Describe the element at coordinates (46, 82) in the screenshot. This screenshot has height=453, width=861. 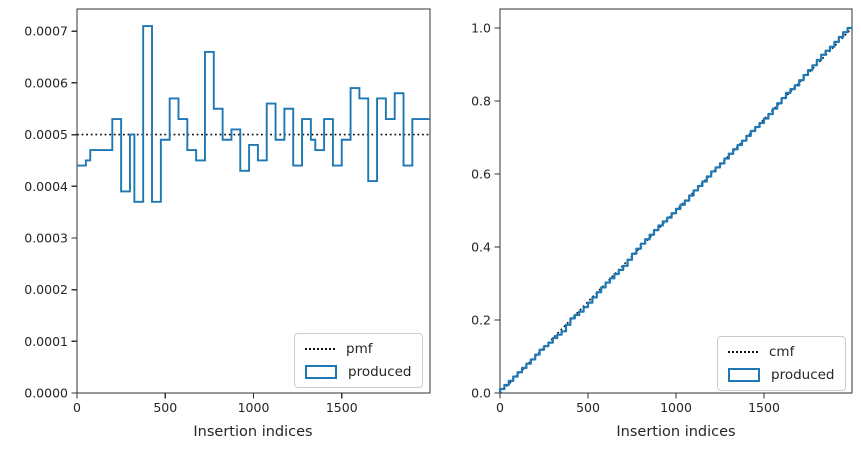
I see `y-tick-label: 0.0006` at that location.